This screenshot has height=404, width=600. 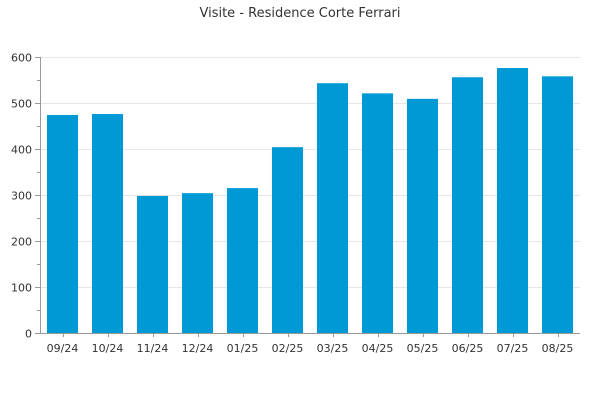 What do you see at coordinates (21, 58) in the screenshot?
I see `y-tick-label: 600` at bounding box center [21, 58].